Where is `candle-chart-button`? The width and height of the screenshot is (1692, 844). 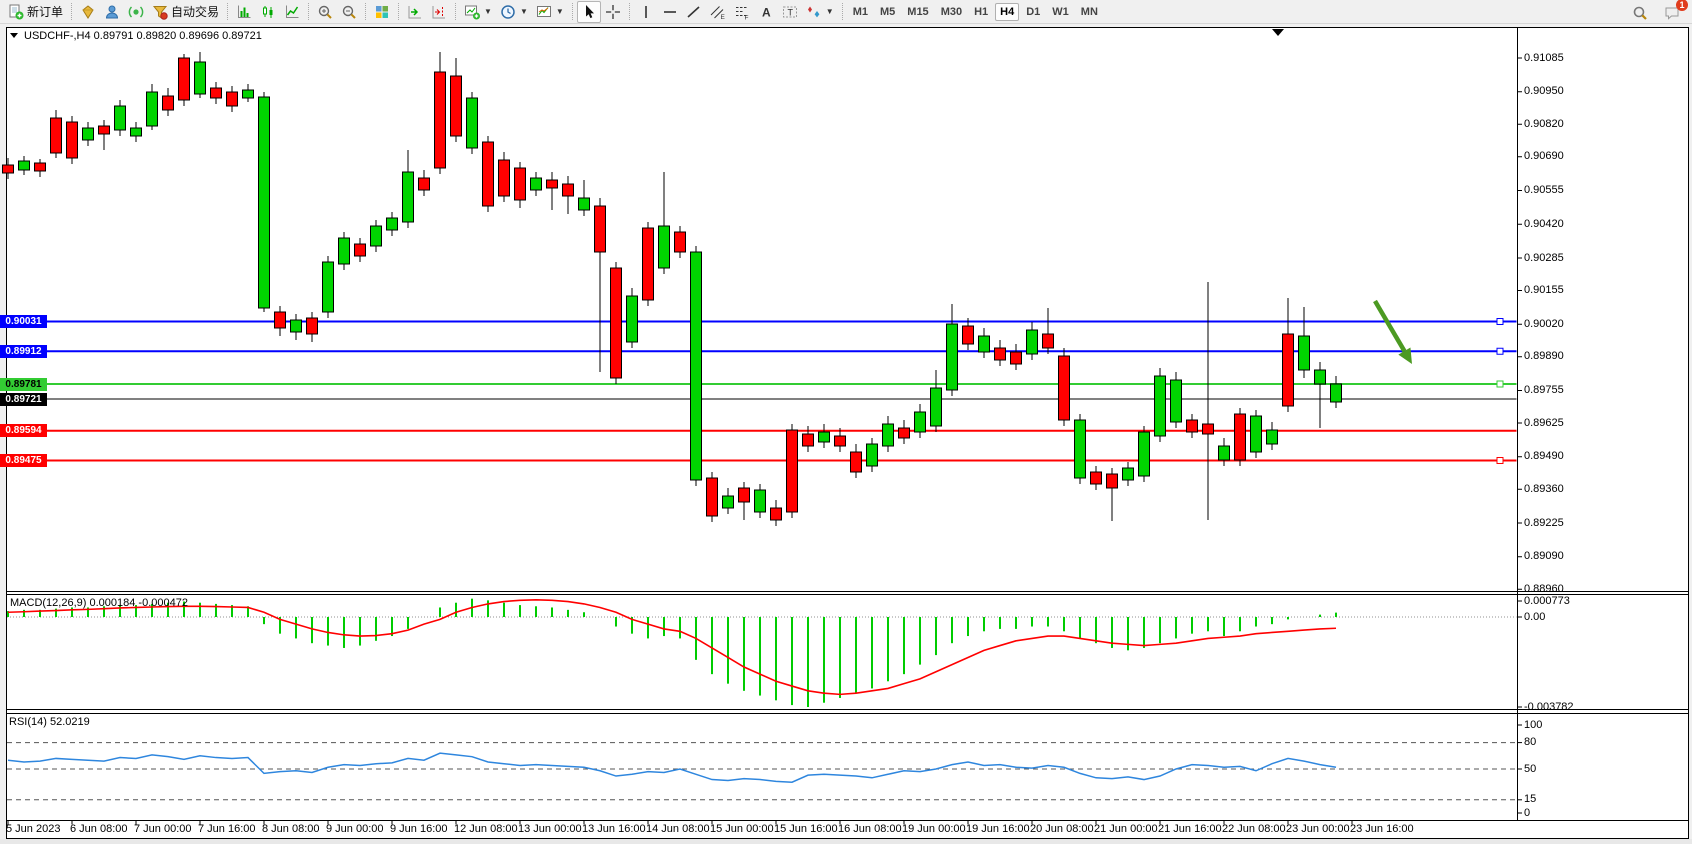
candle-chart-button is located at coordinates (268, 12).